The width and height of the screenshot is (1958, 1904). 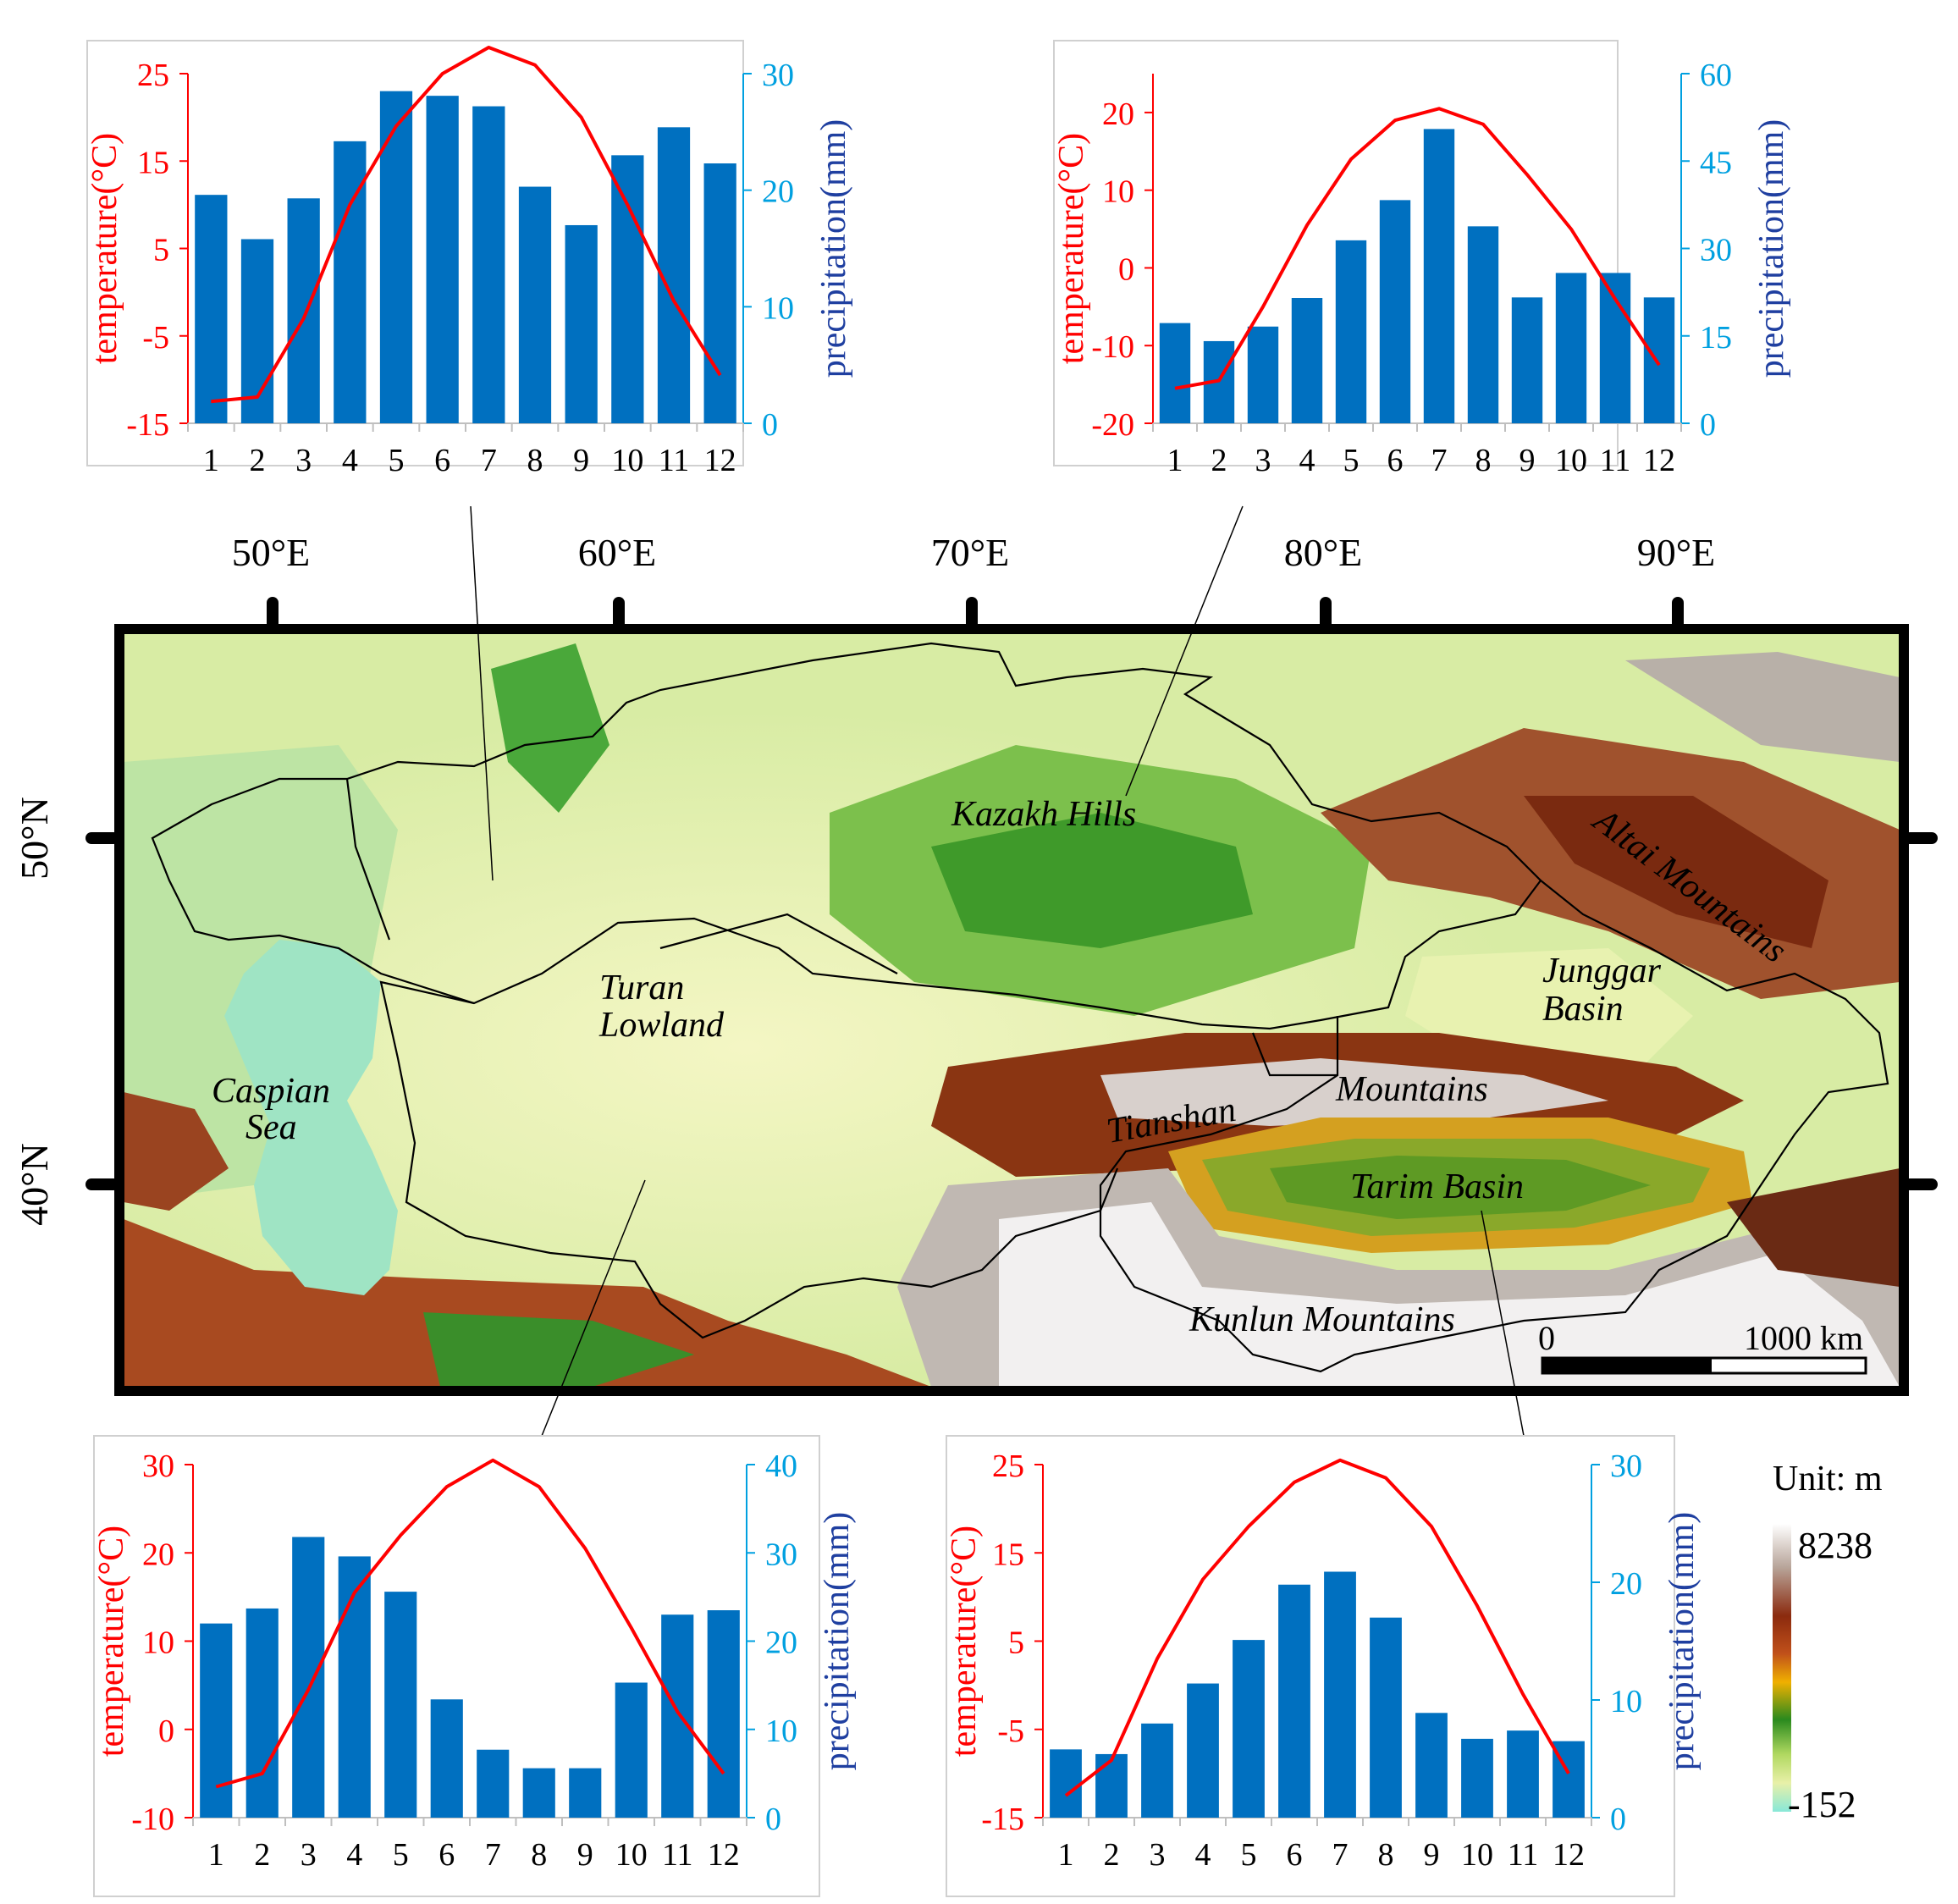 I want to click on lon-label-90: 90°E, so click(x=1676, y=552).